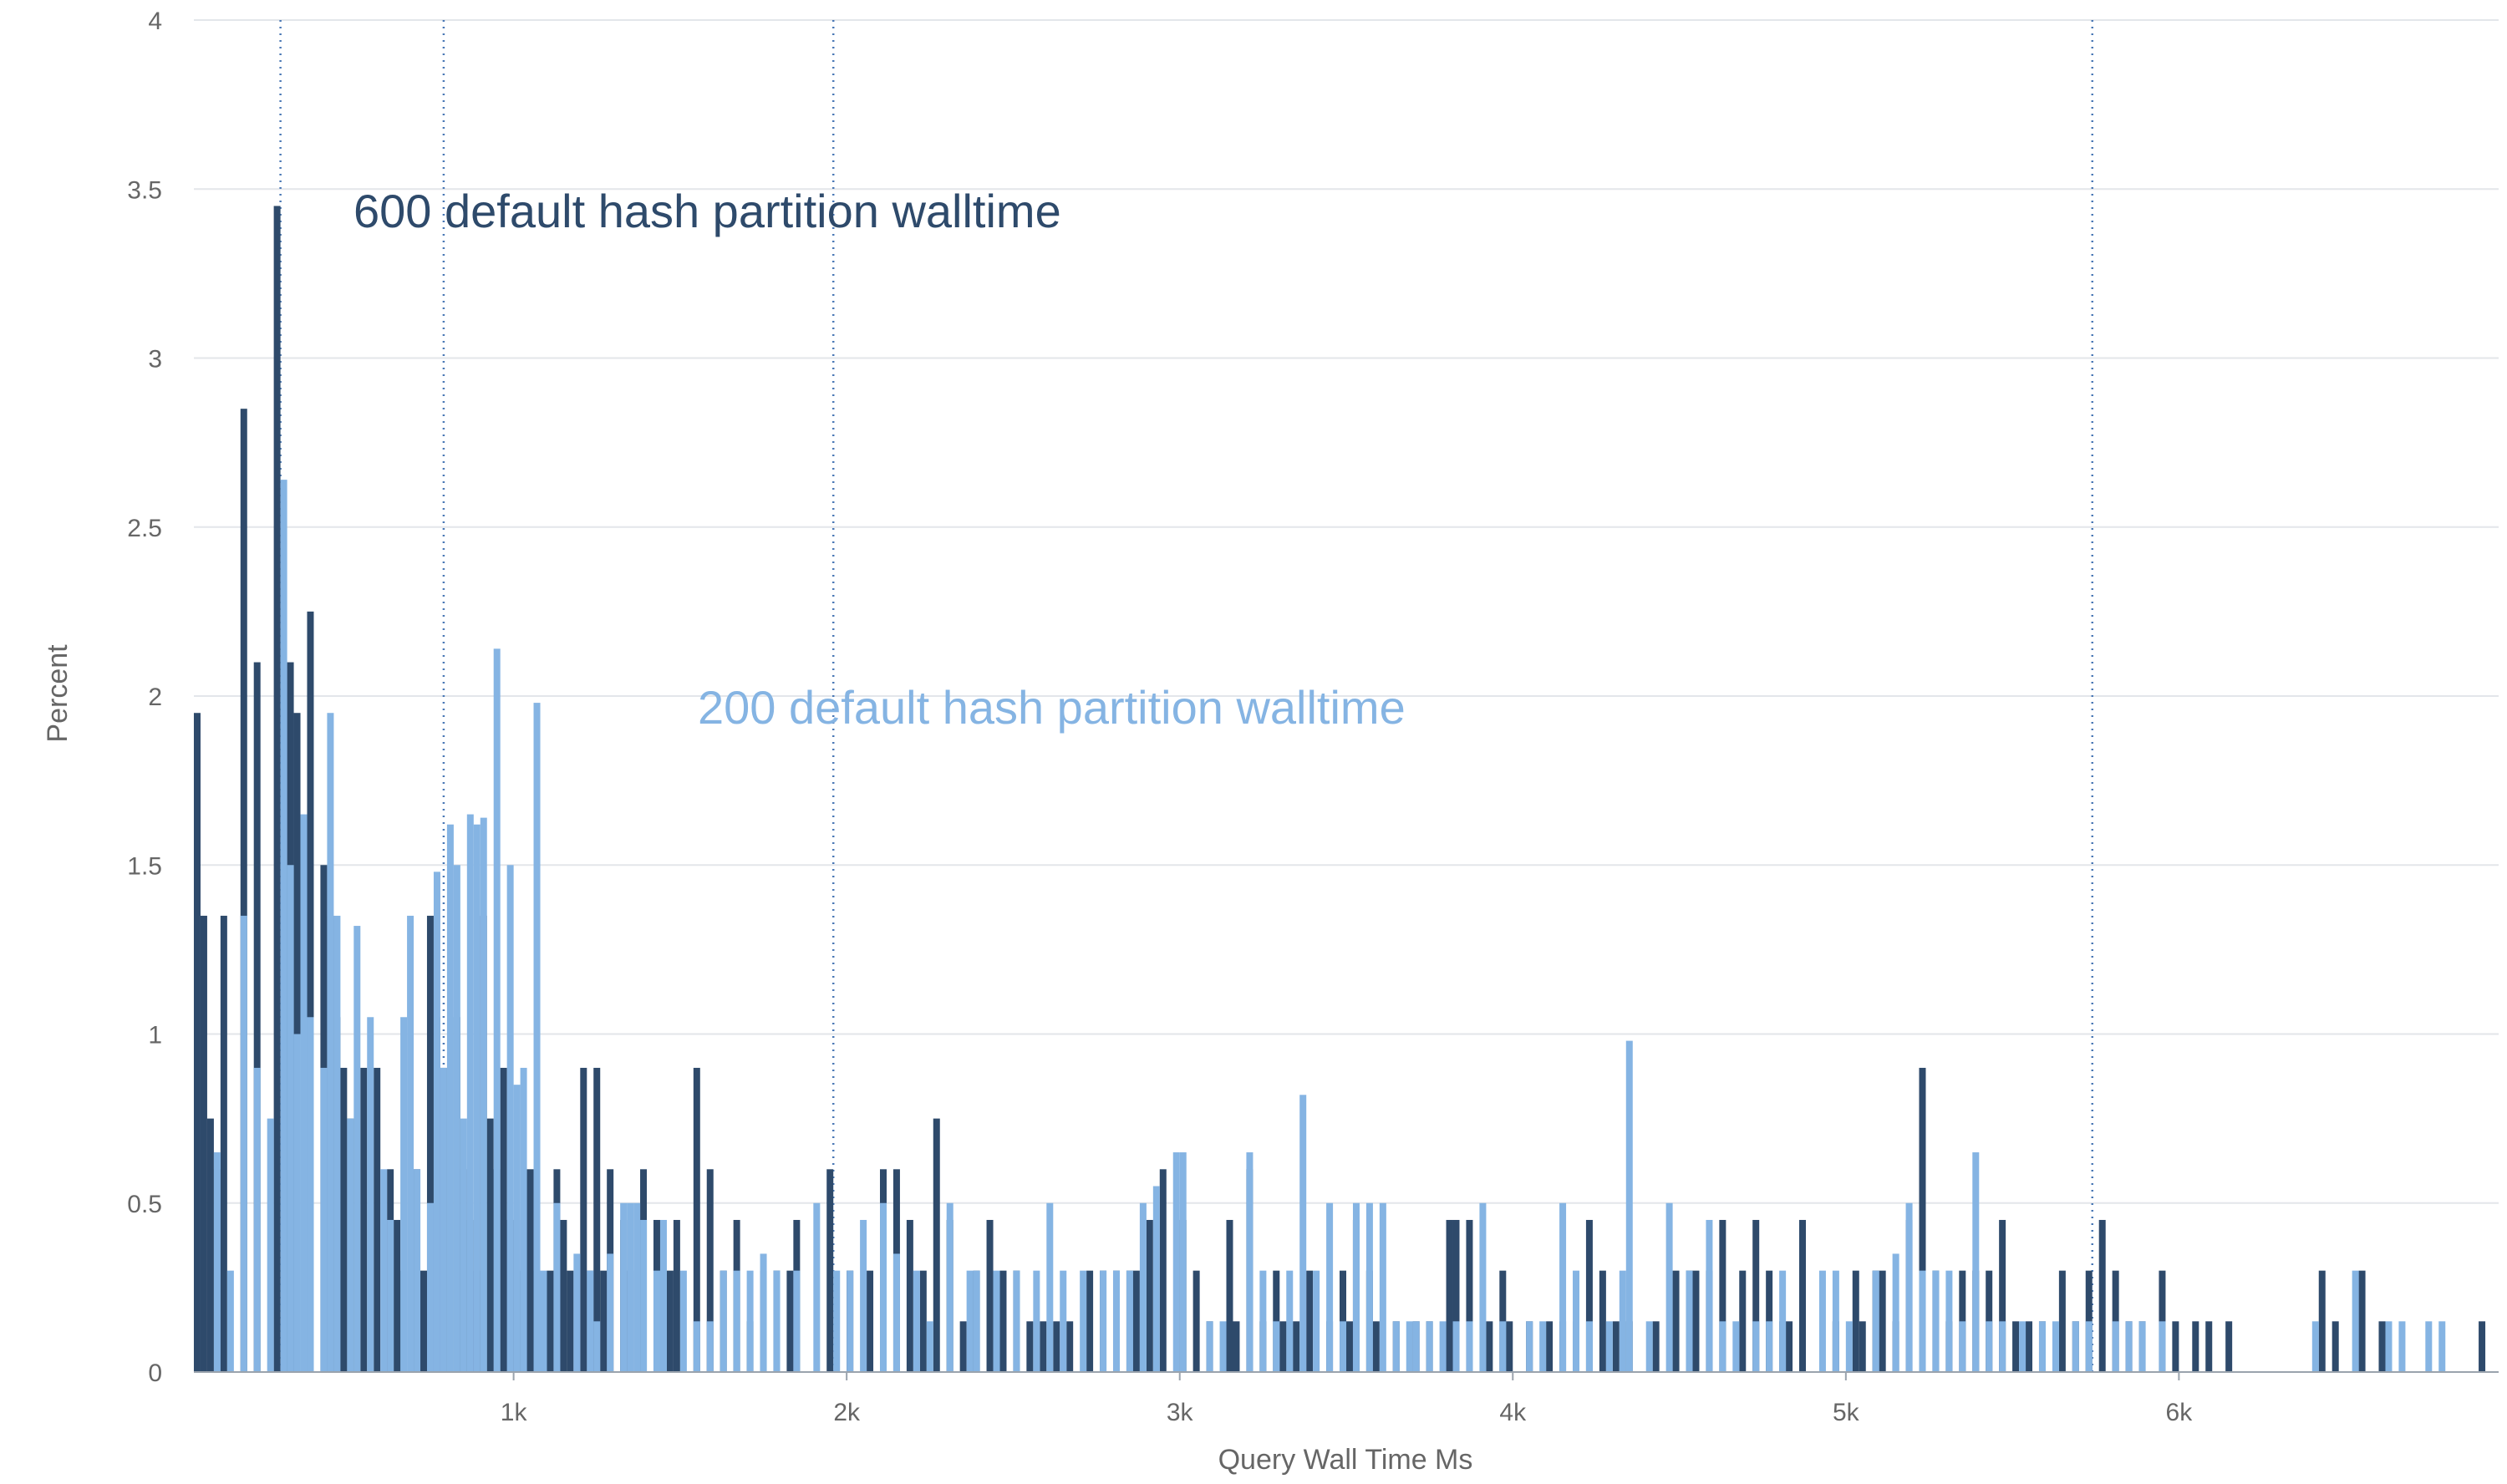  Describe the element at coordinates (1345, 1460) in the screenshot. I see `x-axis-title: Query Wall Time Ms` at that location.